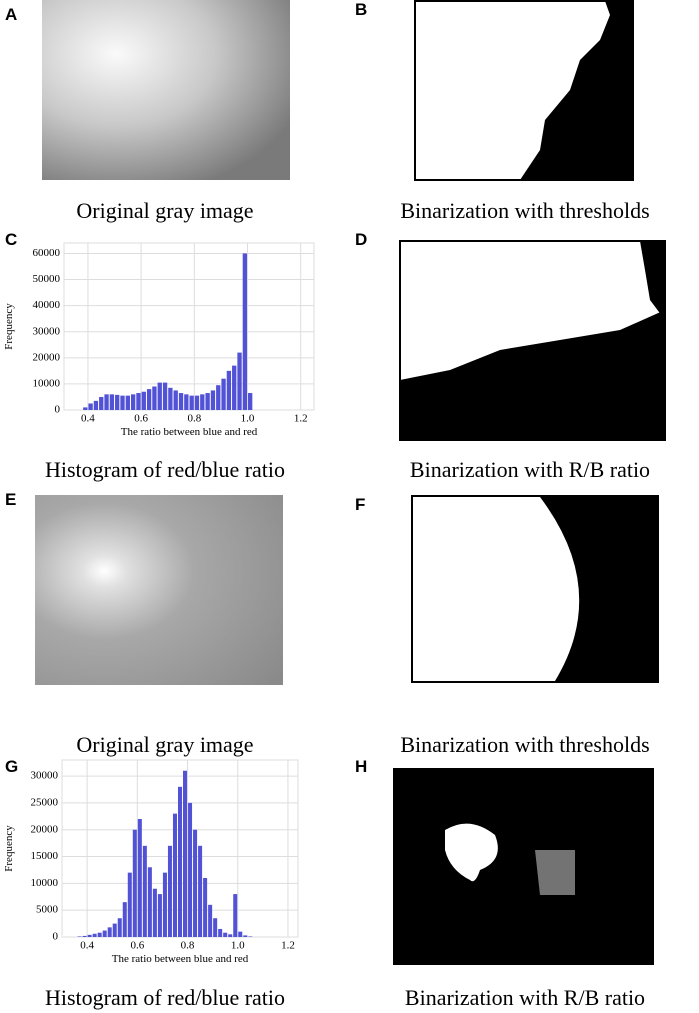 This screenshot has width=699, height=1013. Describe the element at coordinates (360, 504) in the screenshot. I see `panel-label: F` at that location.